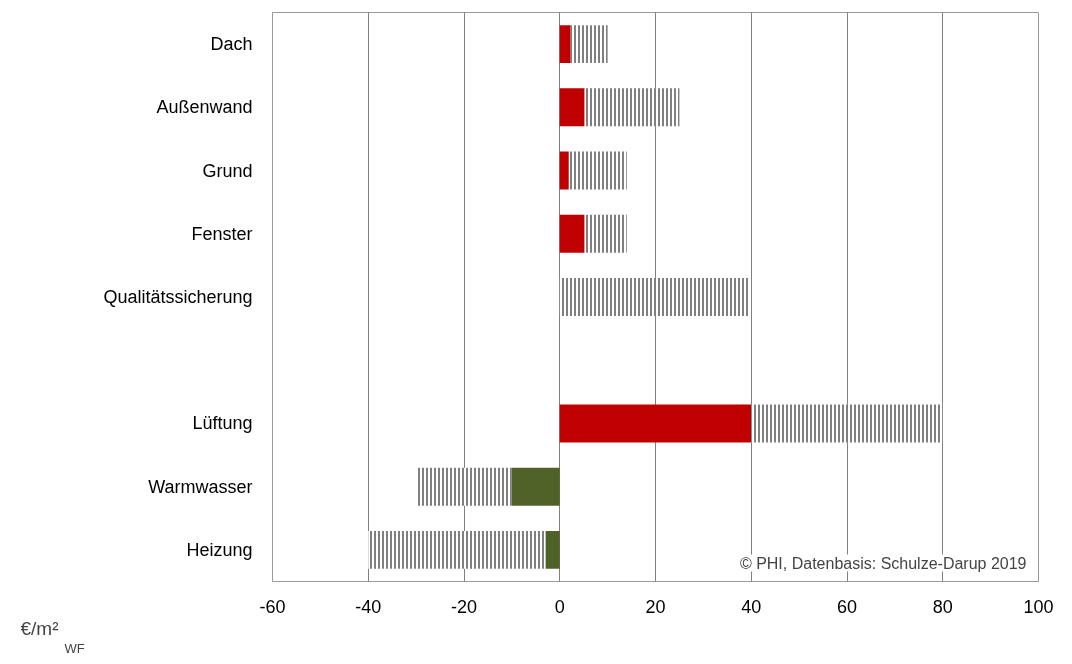  What do you see at coordinates (847, 606) in the screenshot?
I see `x-tick-label: 60` at bounding box center [847, 606].